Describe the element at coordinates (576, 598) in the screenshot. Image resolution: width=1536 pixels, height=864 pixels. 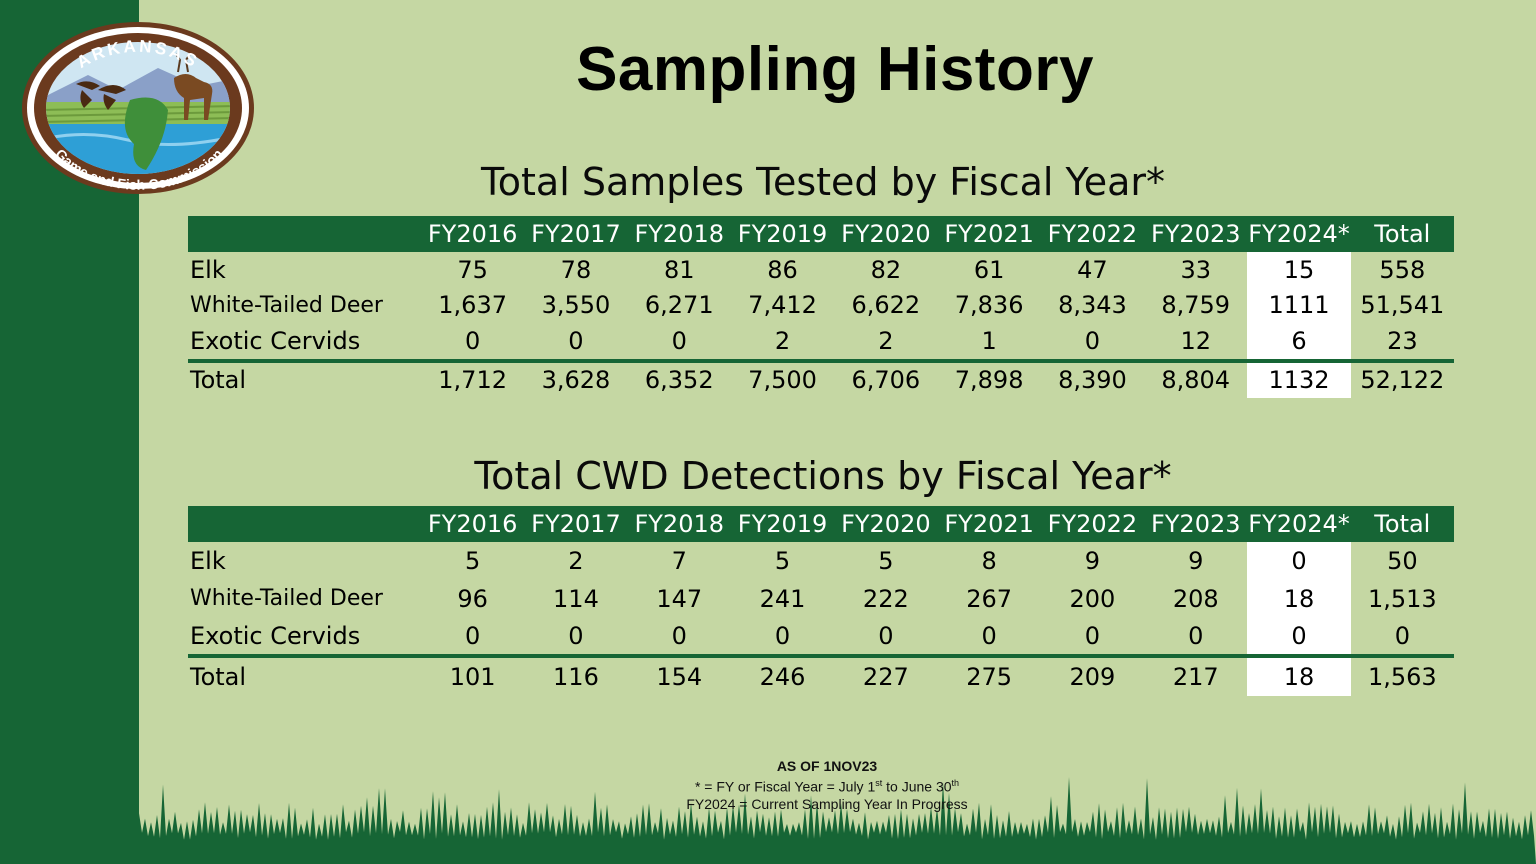
I see `table-cell: 114` at that location.